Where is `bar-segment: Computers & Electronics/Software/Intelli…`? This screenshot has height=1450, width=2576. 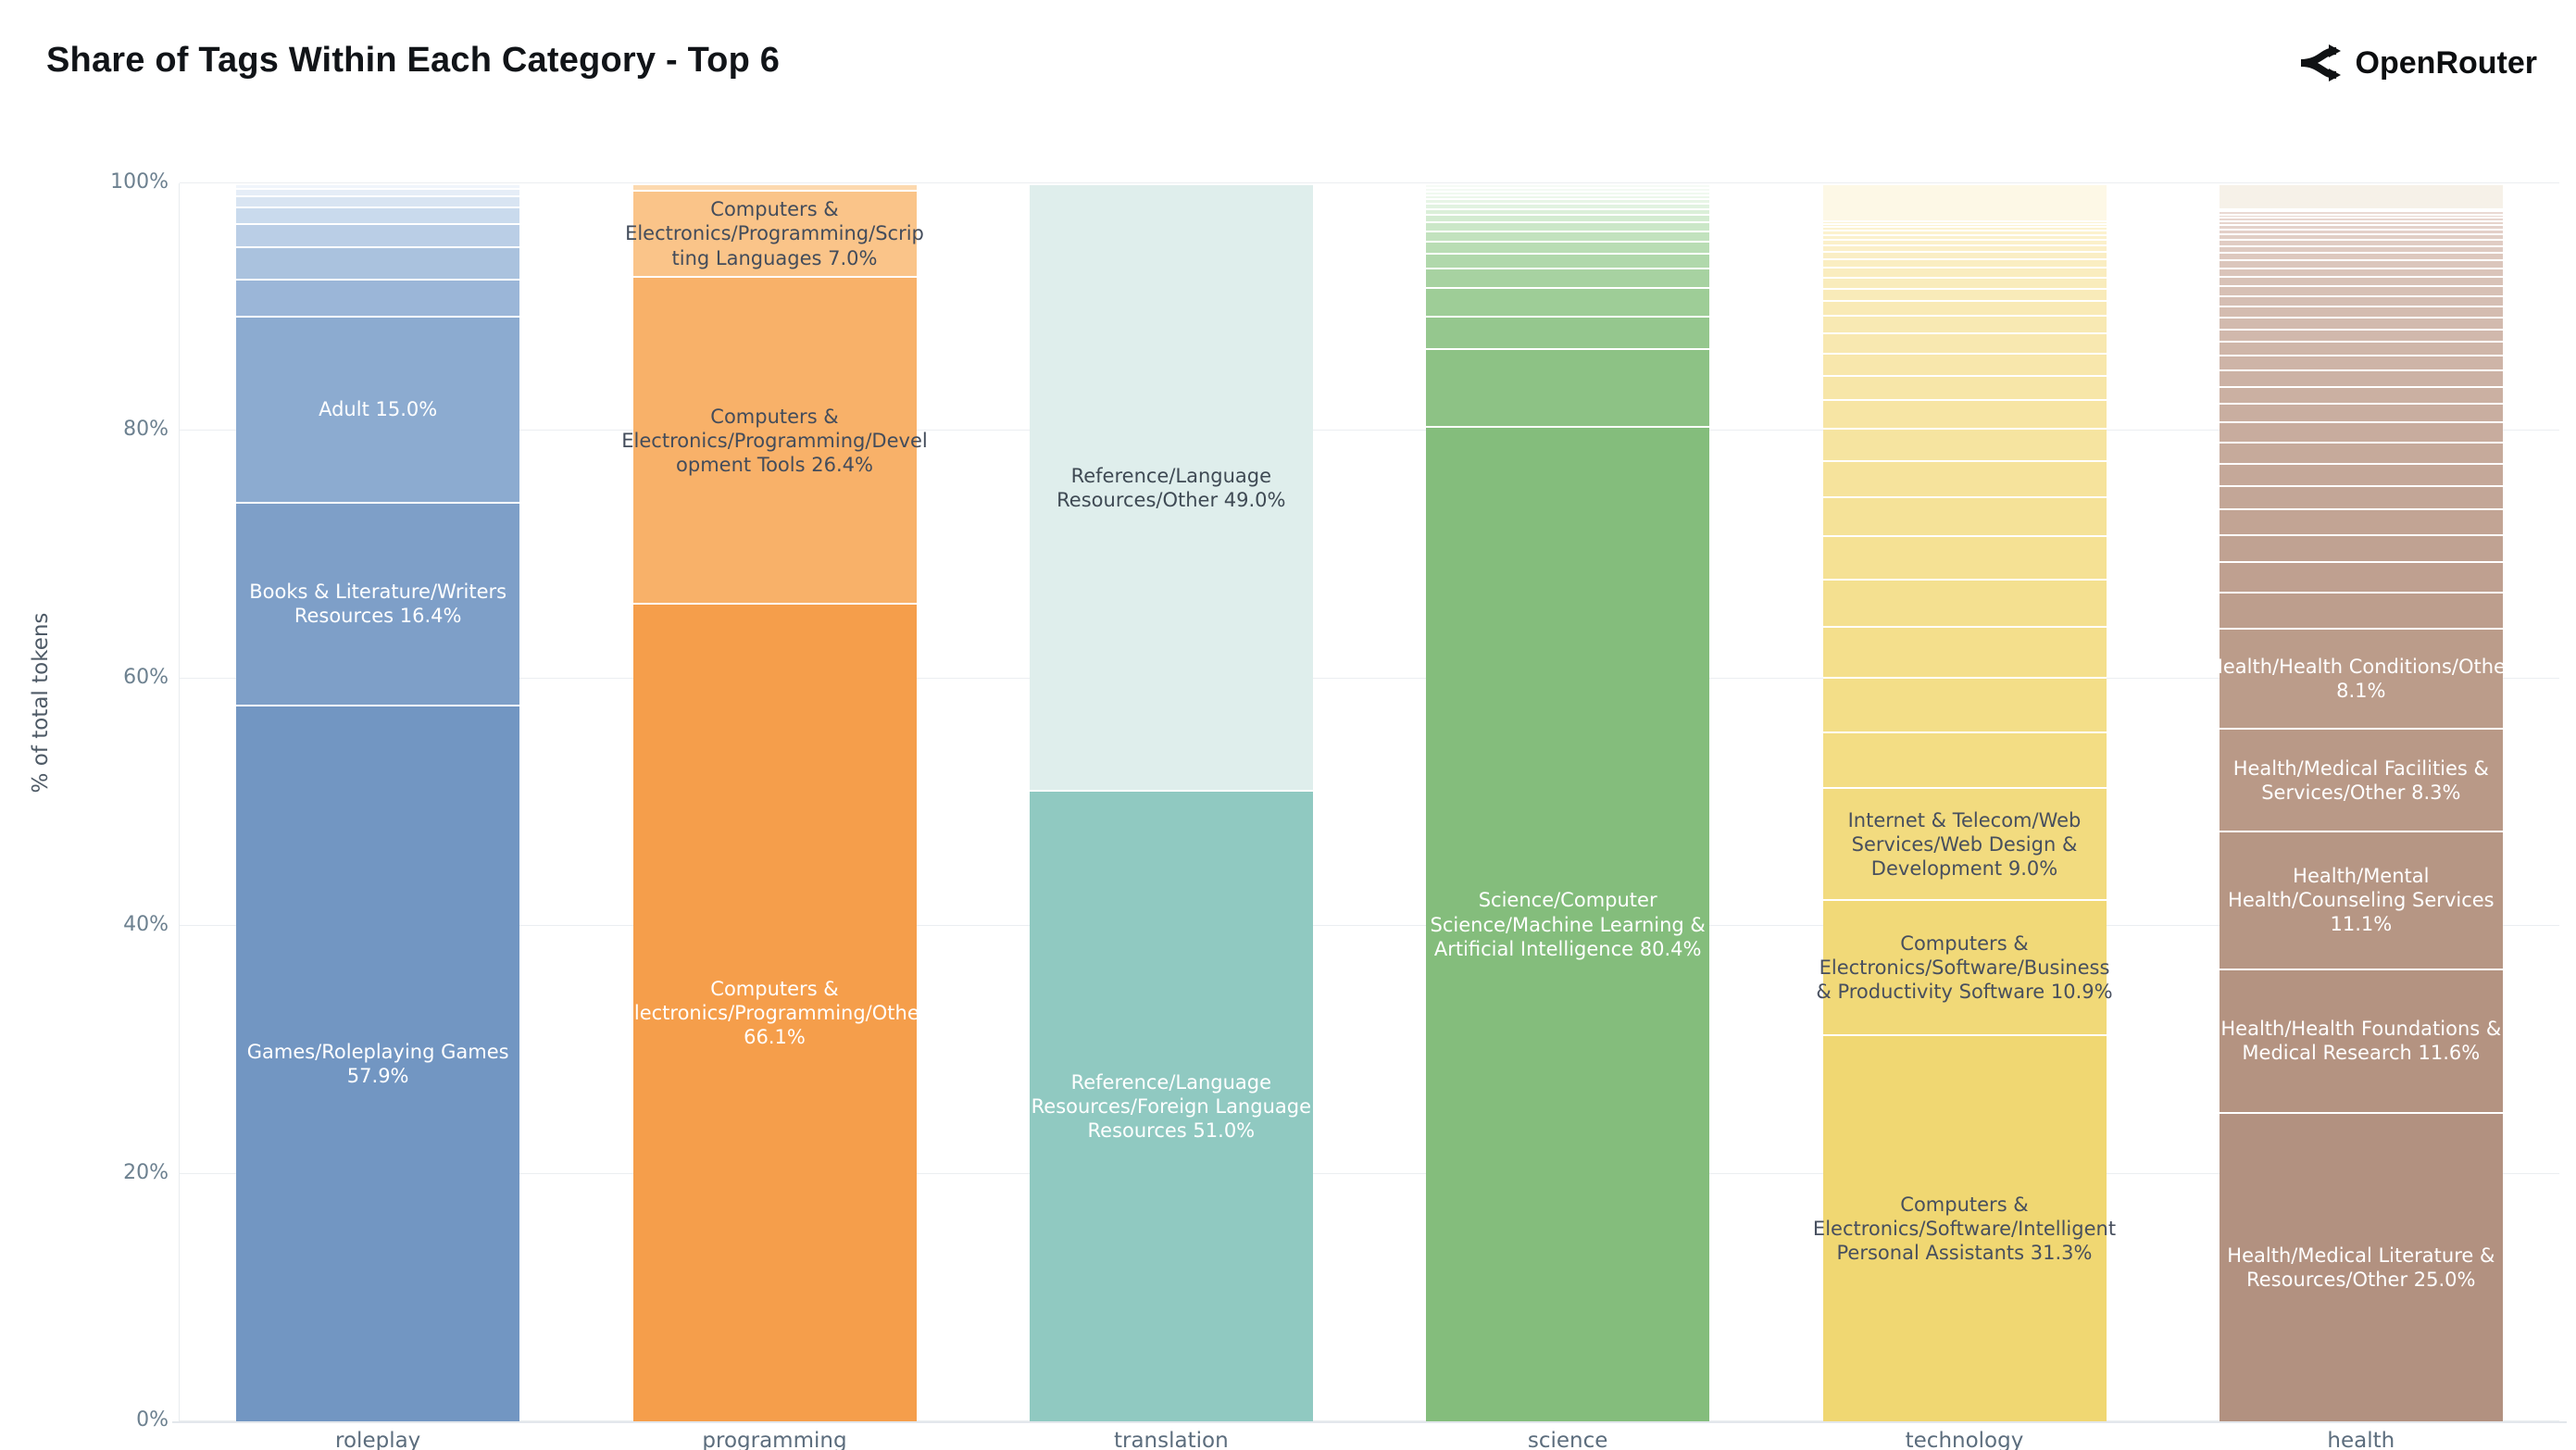 bar-segment: Computers & Electronics/Software/Intelli… is located at coordinates (1965, 1227).